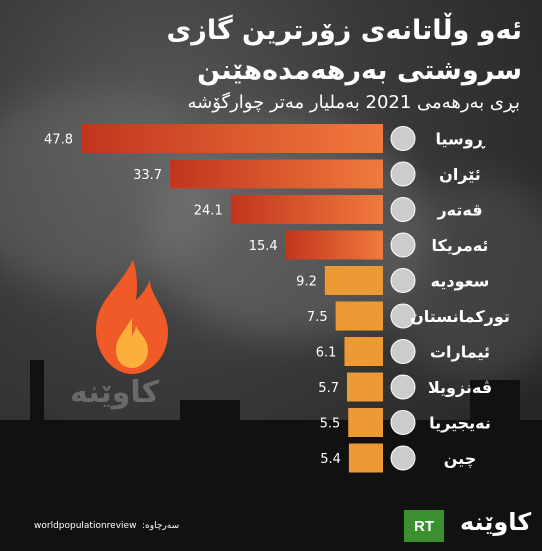  I want to click on category-label: ڤەنزویلا, so click(460, 387).